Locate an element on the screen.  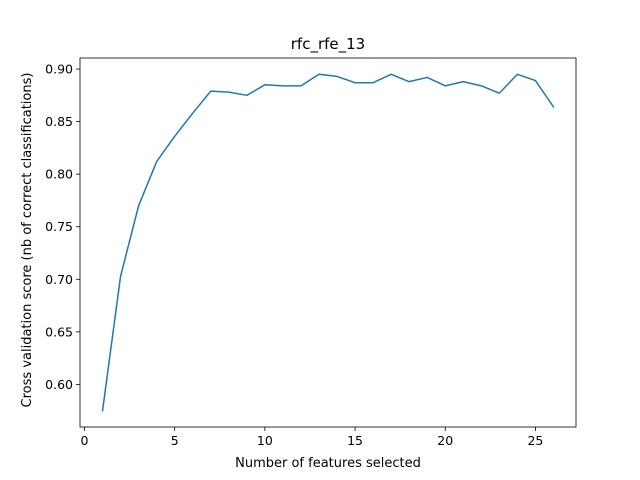
y-tick-label: 0.80 is located at coordinates (59, 174).